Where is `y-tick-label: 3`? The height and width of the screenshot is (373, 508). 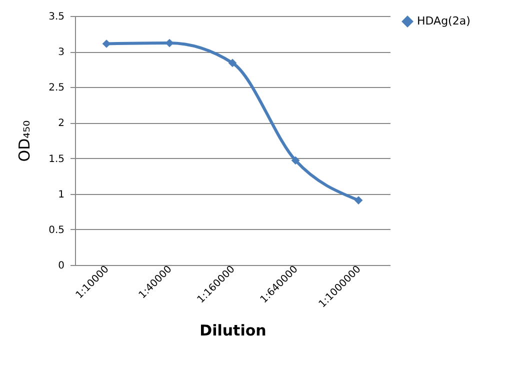 y-tick-label: 3 is located at coordinates (61, 52).